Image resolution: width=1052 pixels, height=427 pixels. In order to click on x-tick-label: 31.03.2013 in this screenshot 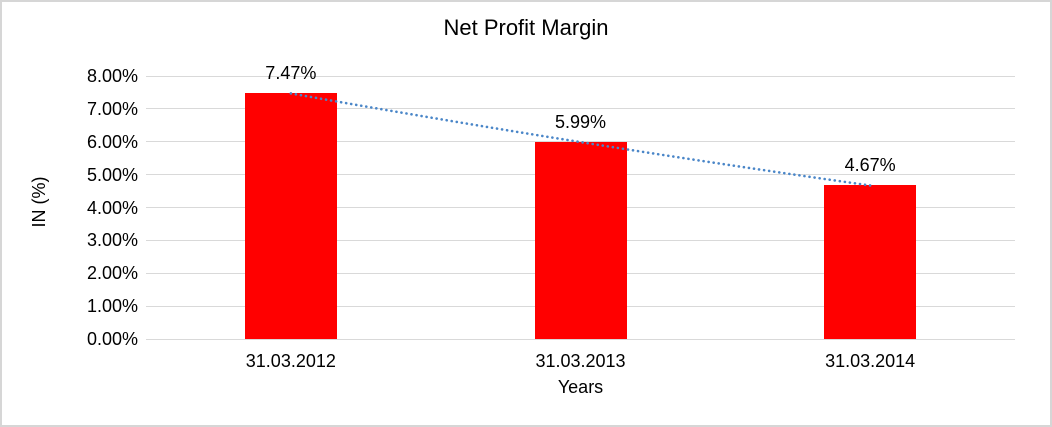, I will do `click(580, 361)`.